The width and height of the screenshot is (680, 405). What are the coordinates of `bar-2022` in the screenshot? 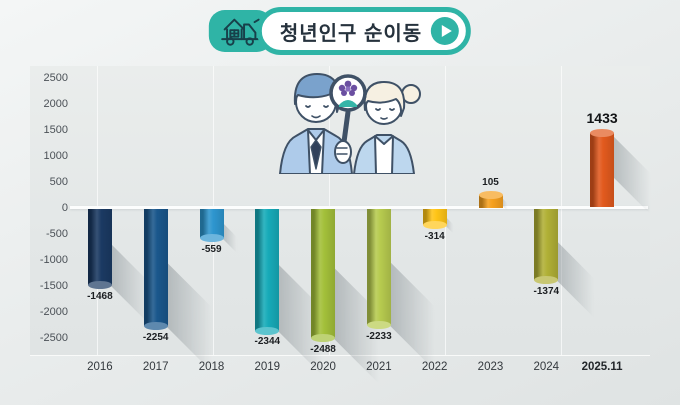 It's located at (434, 217).